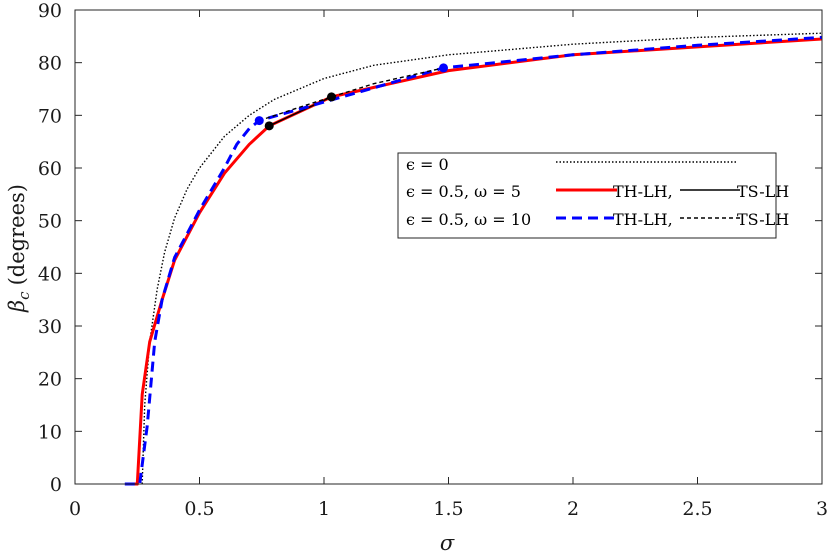 The image size is (830, 555). What do you see at coordinates (643, 219) in the screenshot?
I see `legend-th-label-w10: TH-LH,` at bounding box center [643, 219].